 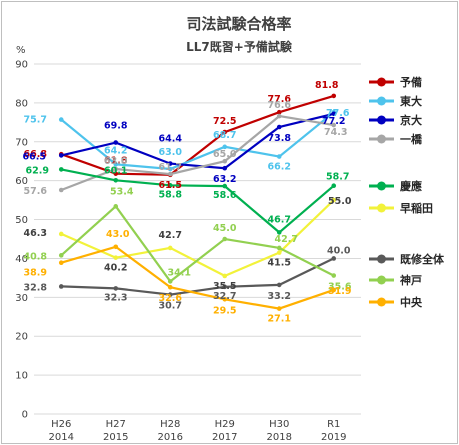 What do you see at coordinates (224, 121) in the screenshot?
I see `data-label: 72.5` at bounding box center [224, 121].